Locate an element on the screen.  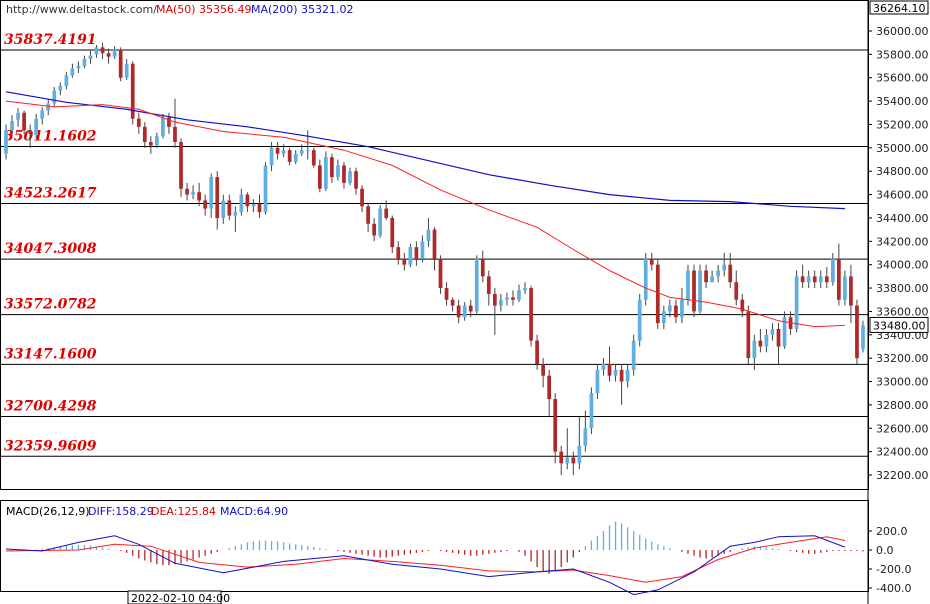
macd-tick-label: 200.0 is located at coordinates (892, 531).